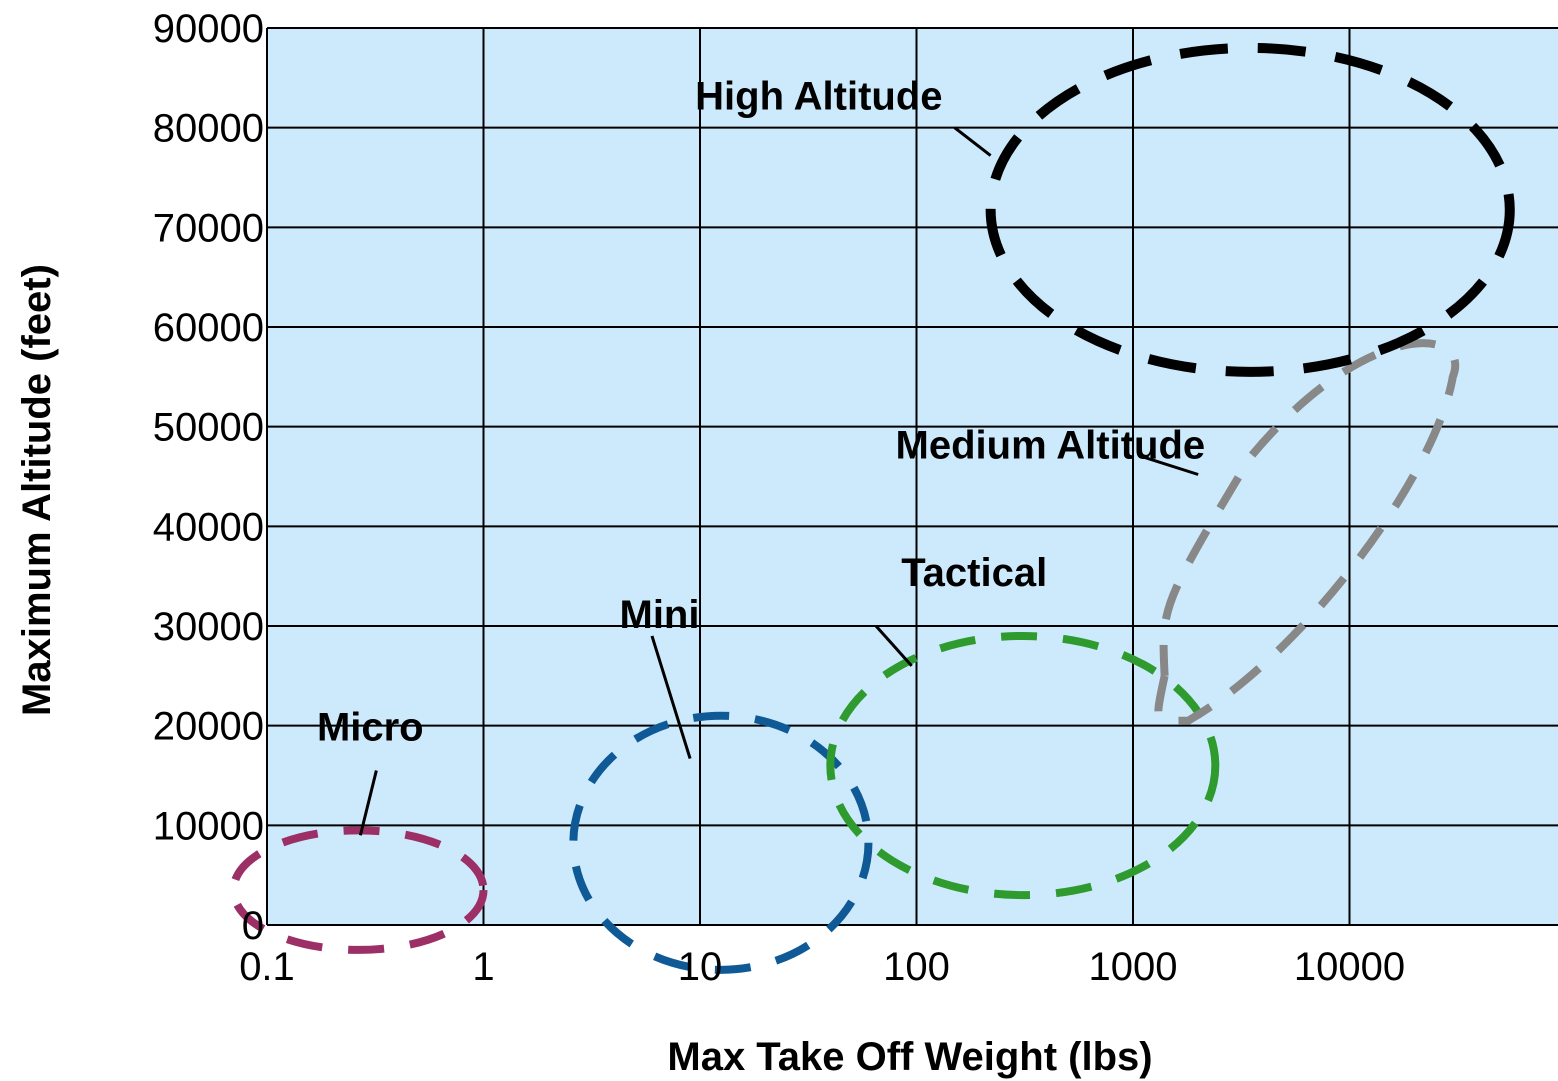 This screenshot has height=1081, width=1558. What do you see at coordinates (893, 645) in the screenshot?
I see `pointer-tactical` at bounding box center [893, 645].